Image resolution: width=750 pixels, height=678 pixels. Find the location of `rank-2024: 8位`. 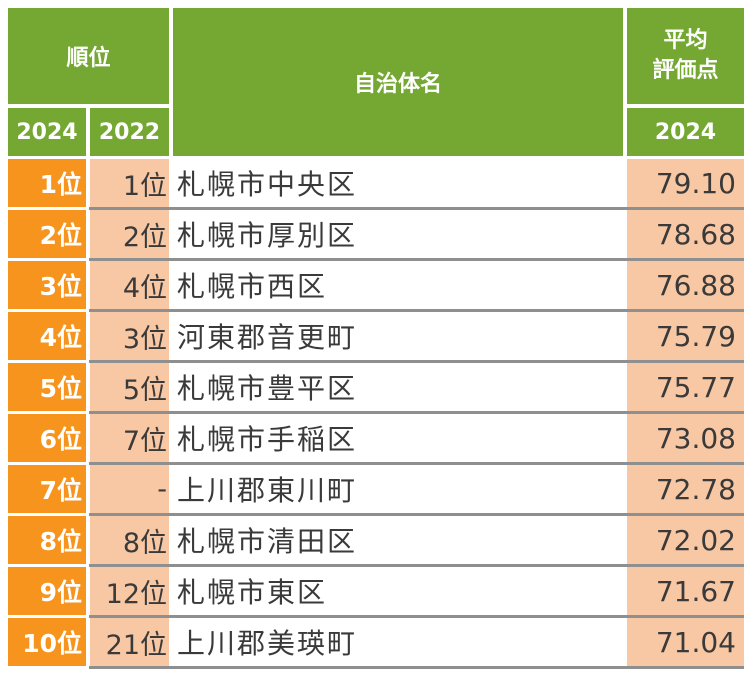

rank-2024: 8位 is located at coordinates (47, 540).